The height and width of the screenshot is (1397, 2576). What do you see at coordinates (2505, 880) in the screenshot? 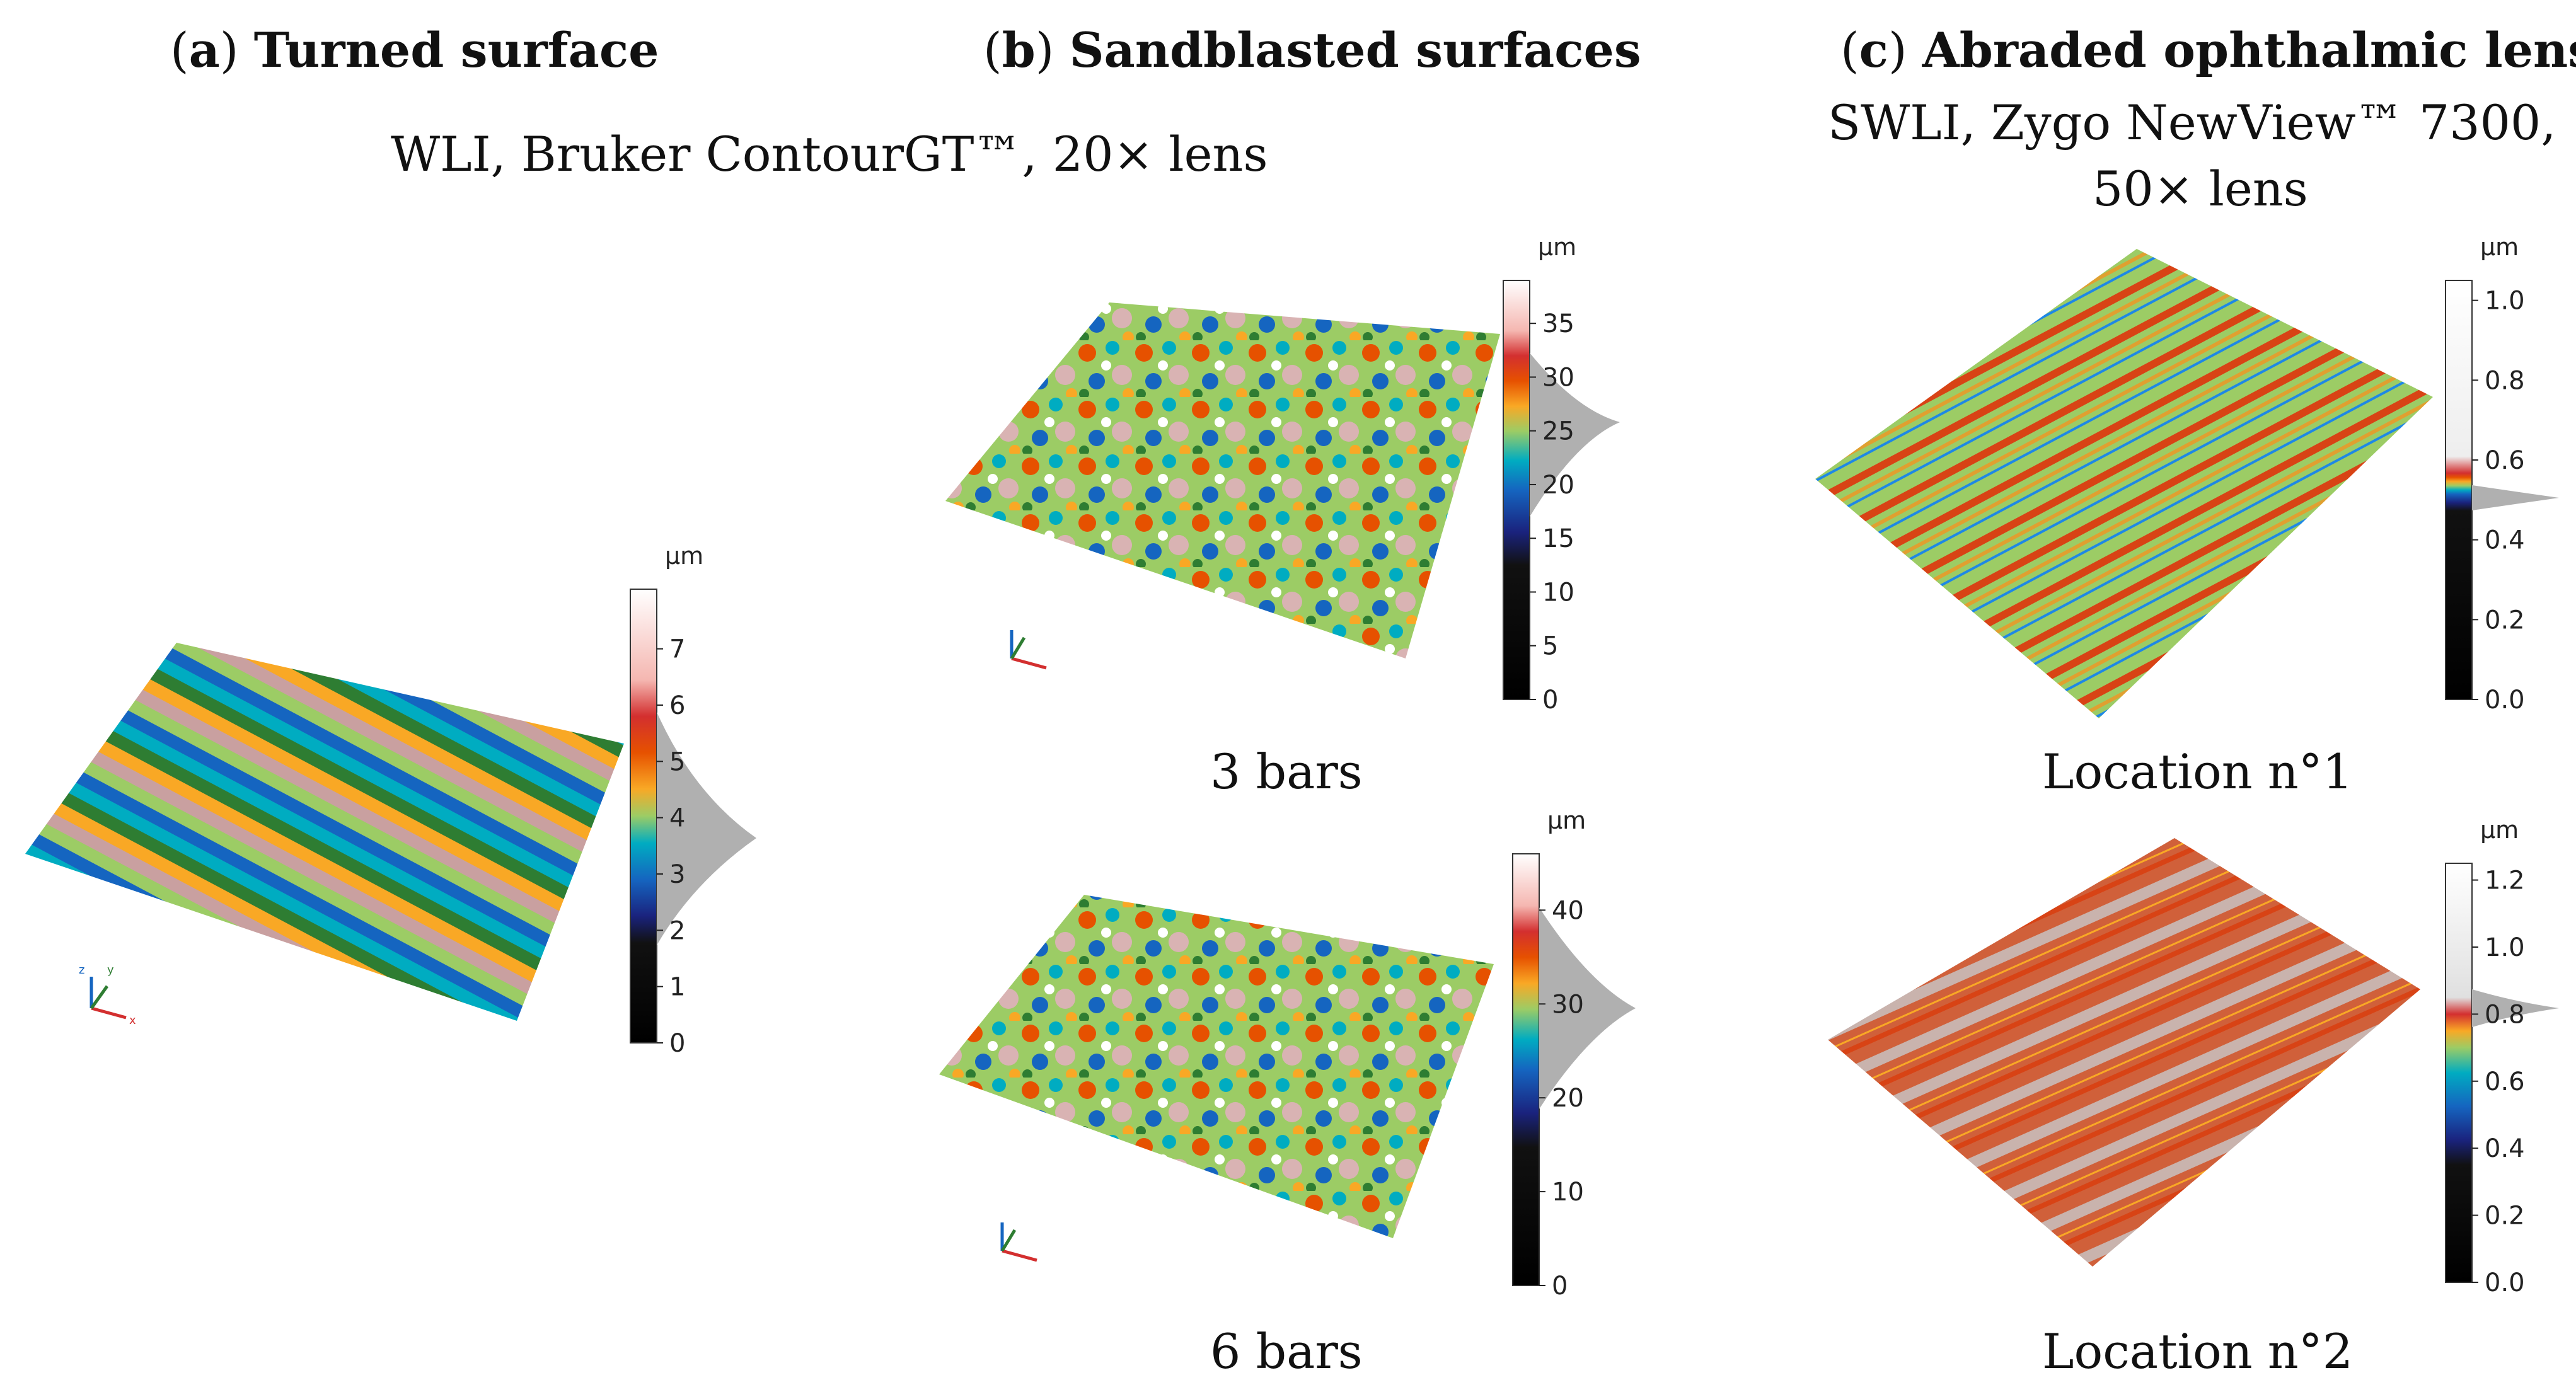
I see `colorbar-tick-label-c2-6: 1.2` at bounding box center [2505, 880].